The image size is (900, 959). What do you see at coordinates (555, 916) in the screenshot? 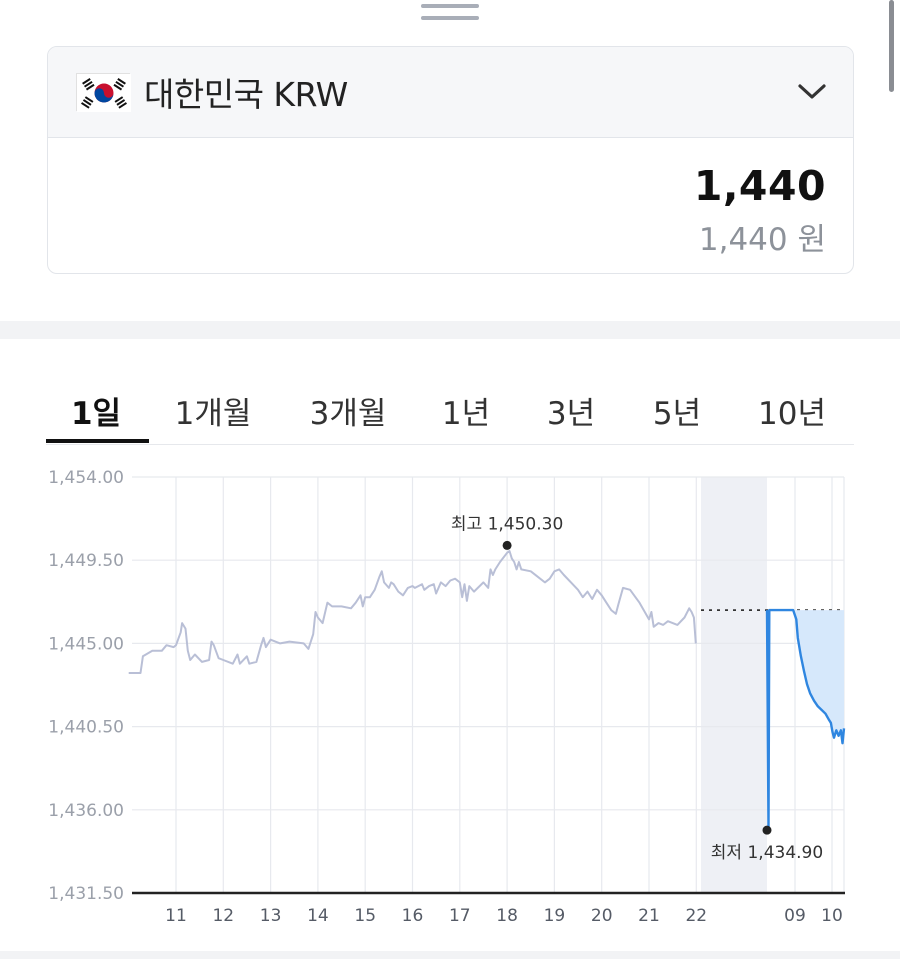
I see `x-tick-label: 19` at bounding box center [555, 916].